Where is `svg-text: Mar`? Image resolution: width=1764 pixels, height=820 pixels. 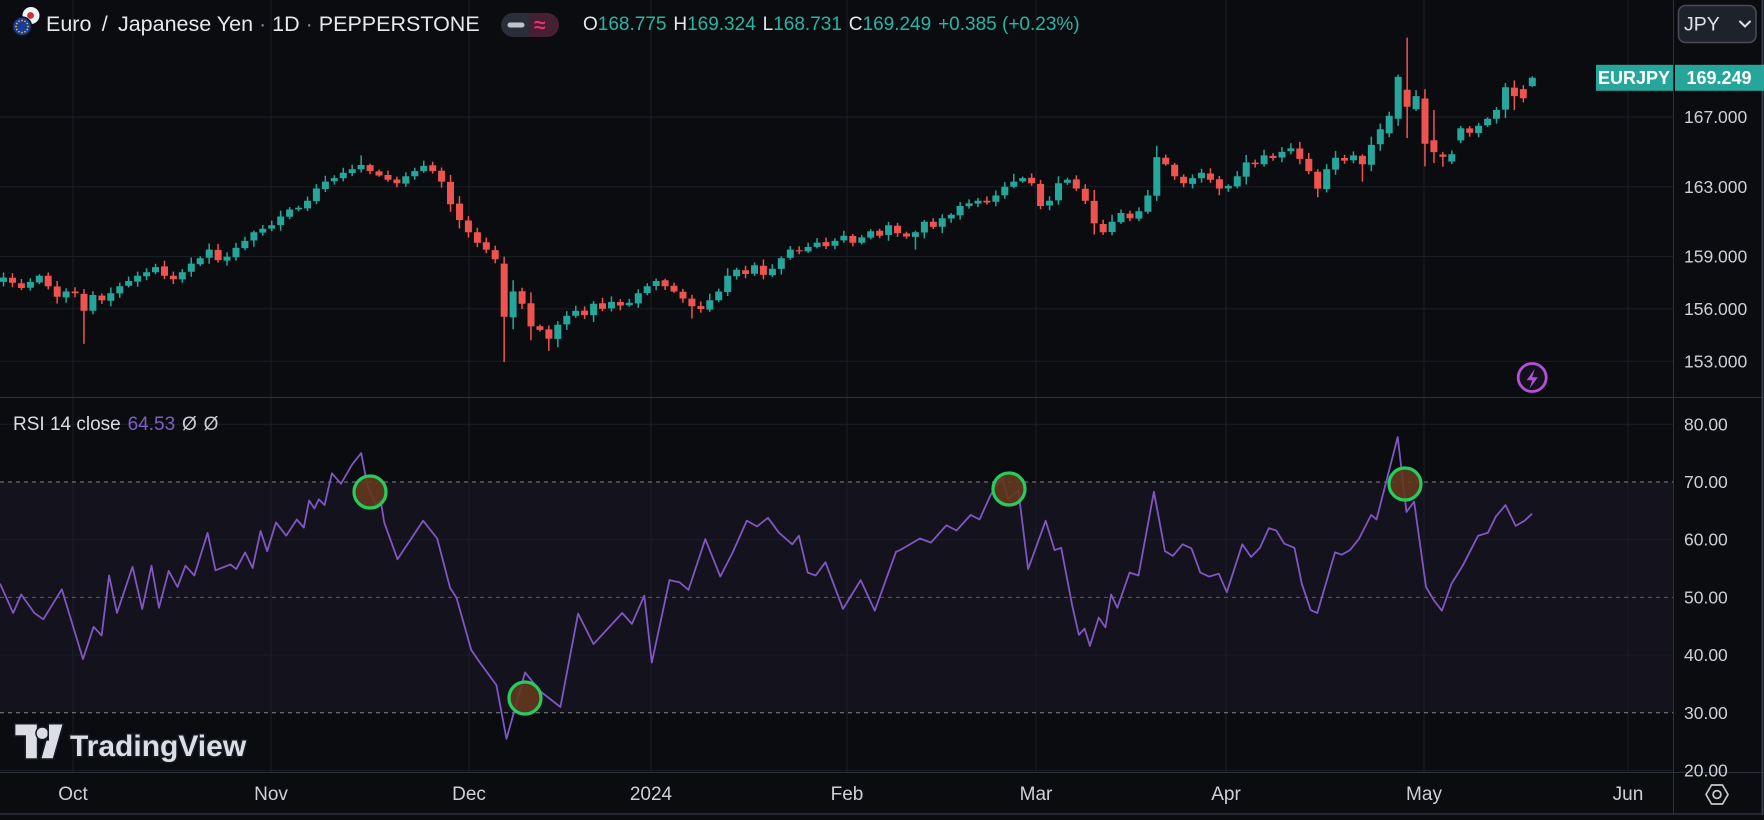 svg-text: Mar is located at coordinates (1036, 794).